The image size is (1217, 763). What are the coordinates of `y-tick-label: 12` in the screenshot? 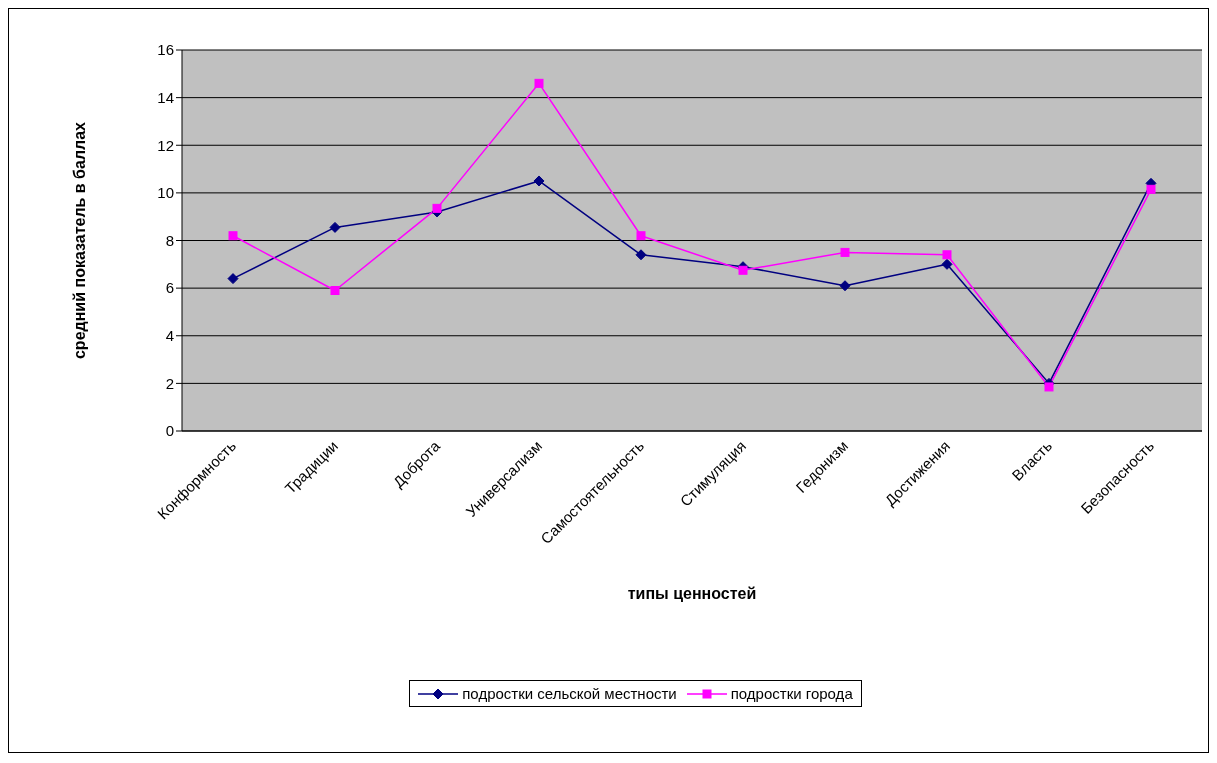 It's located at (165, 145).